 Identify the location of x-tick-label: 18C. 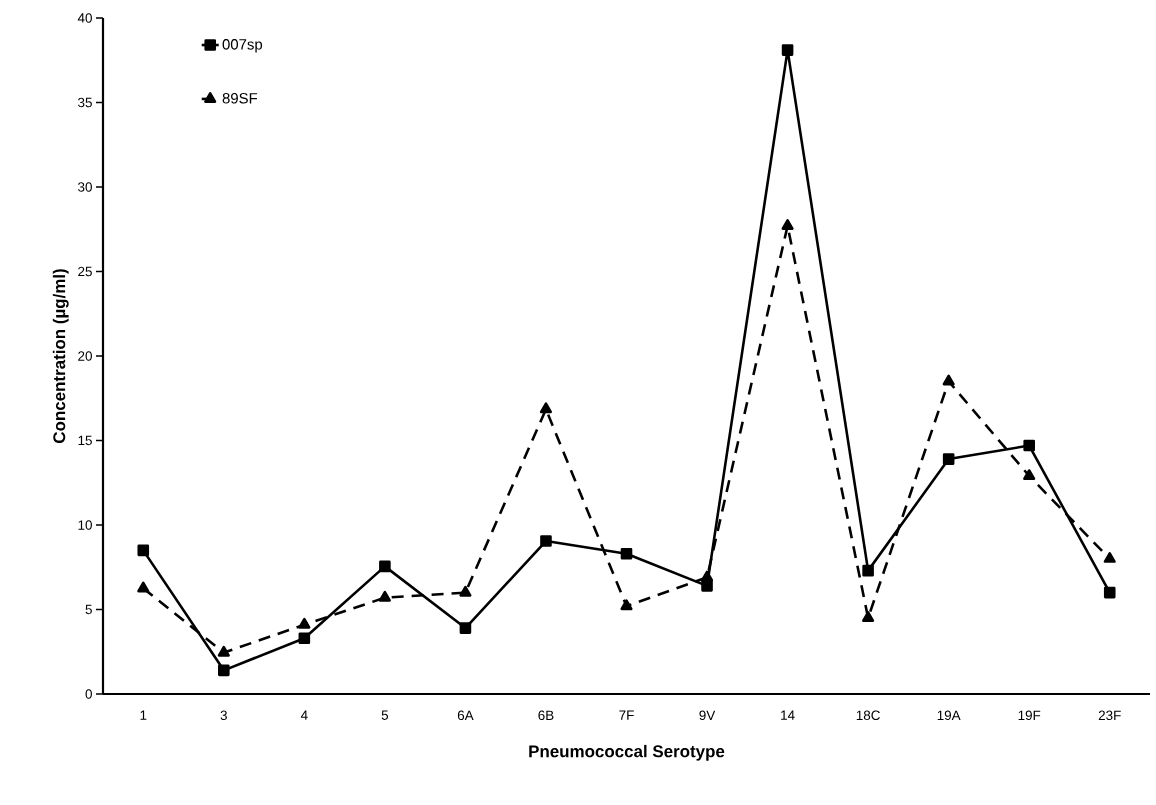
(868, 715).